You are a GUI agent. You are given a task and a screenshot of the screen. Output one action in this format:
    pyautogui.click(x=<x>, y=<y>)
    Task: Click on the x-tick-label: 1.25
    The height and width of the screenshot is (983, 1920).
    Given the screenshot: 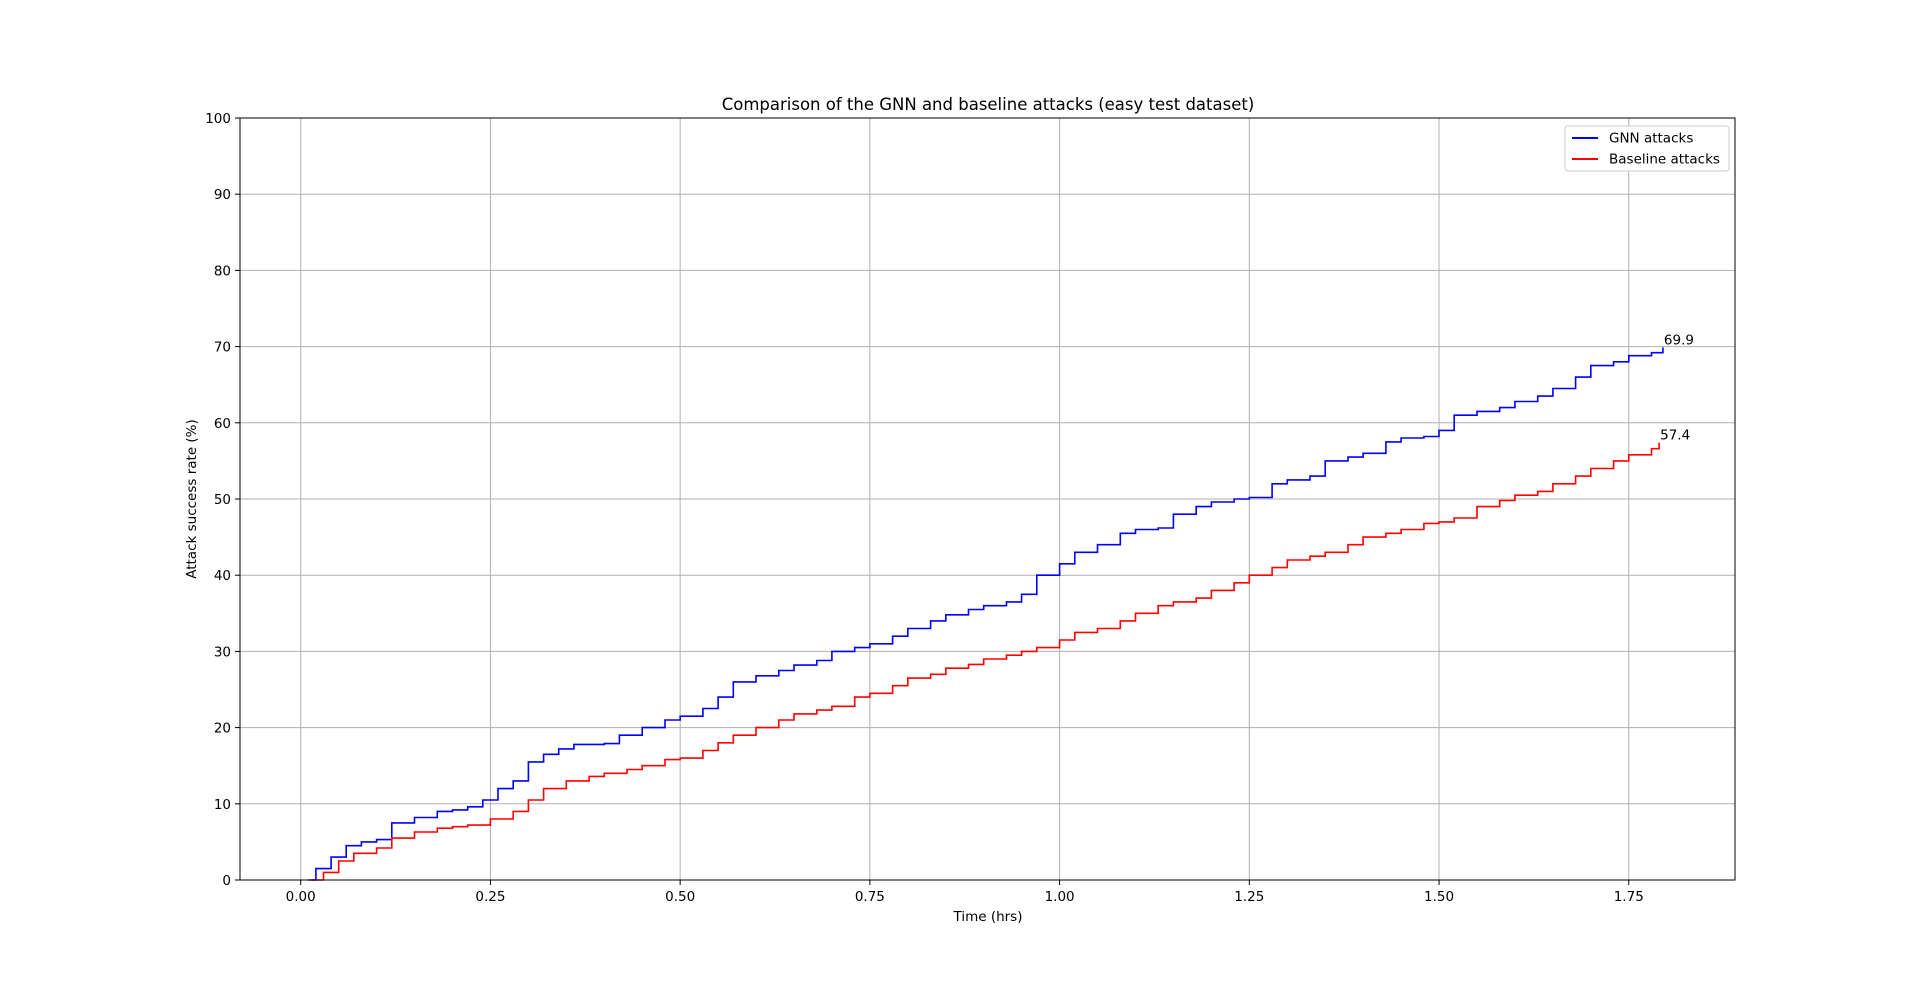 What is the action you would take?
    pyautogui.click(x=1249, y=897)
    